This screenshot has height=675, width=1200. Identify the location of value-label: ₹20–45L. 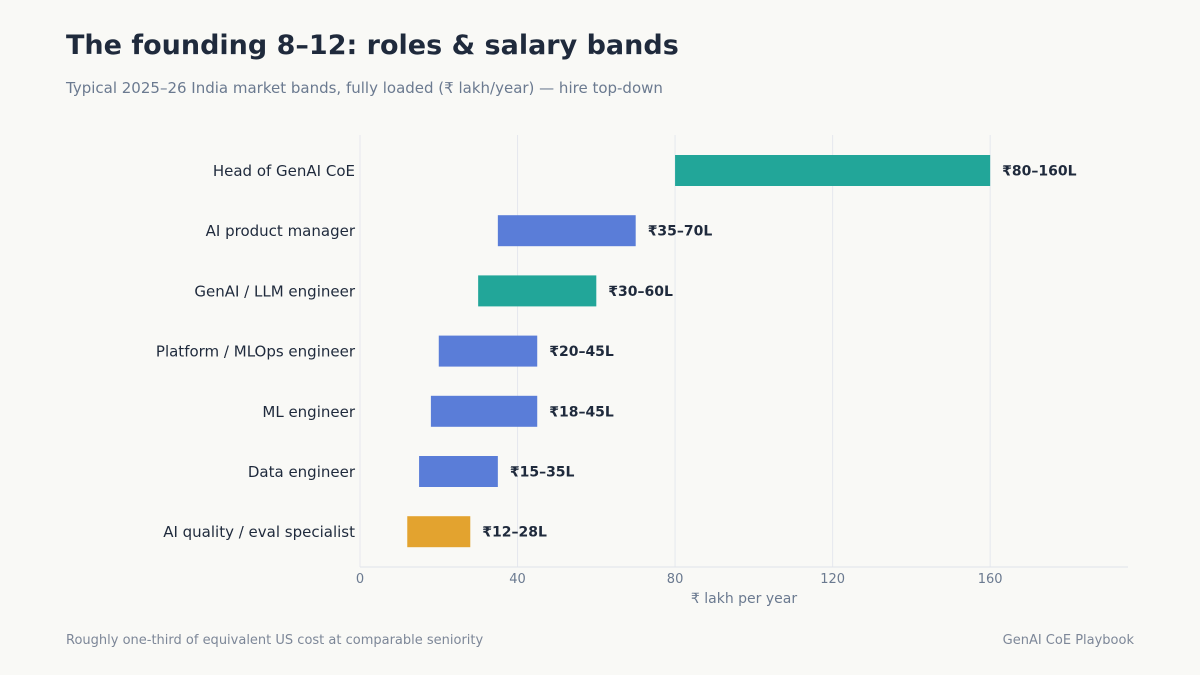
(581, 352).